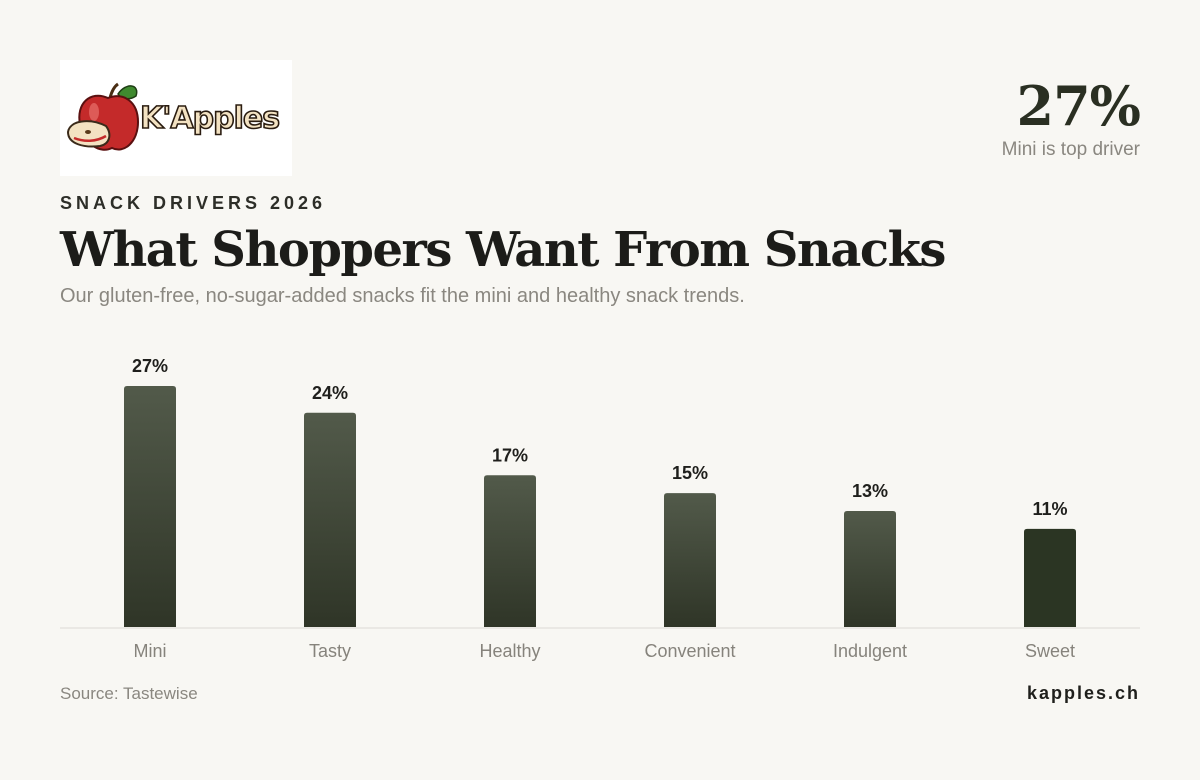 This screenshot has width=1200, height=780. Describe the element at coordinates (330, 393) in the screenshot. I see `bar-value-label: 24%` at that location.